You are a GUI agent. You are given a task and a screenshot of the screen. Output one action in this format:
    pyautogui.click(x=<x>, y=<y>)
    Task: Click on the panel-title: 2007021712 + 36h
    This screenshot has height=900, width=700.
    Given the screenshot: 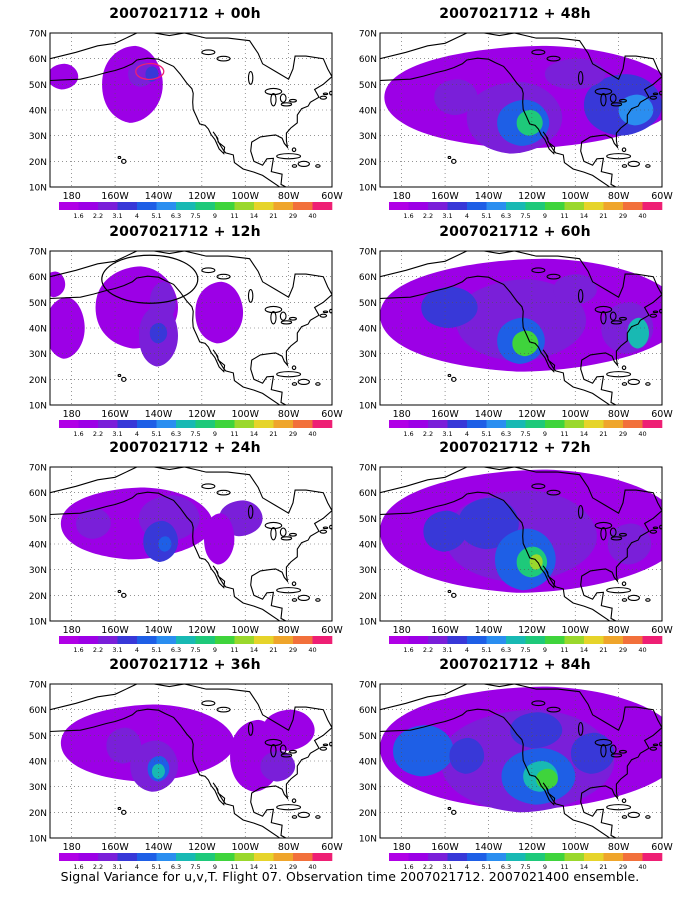 What is the action you would take?
    pyautogui.click(x=185, y=665)
    